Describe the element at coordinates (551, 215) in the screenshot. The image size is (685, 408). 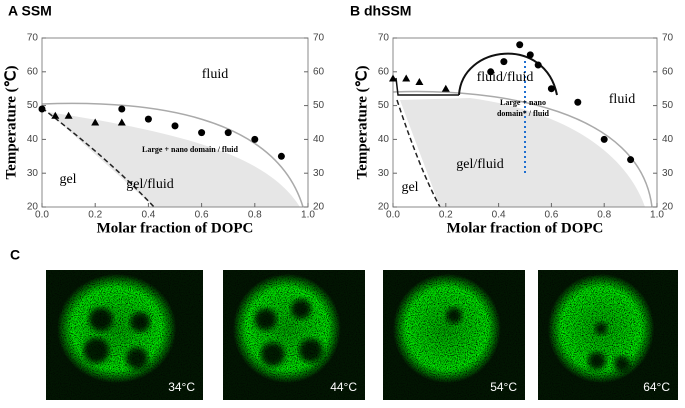
I see `x-tick-label: 0.6` at that location.